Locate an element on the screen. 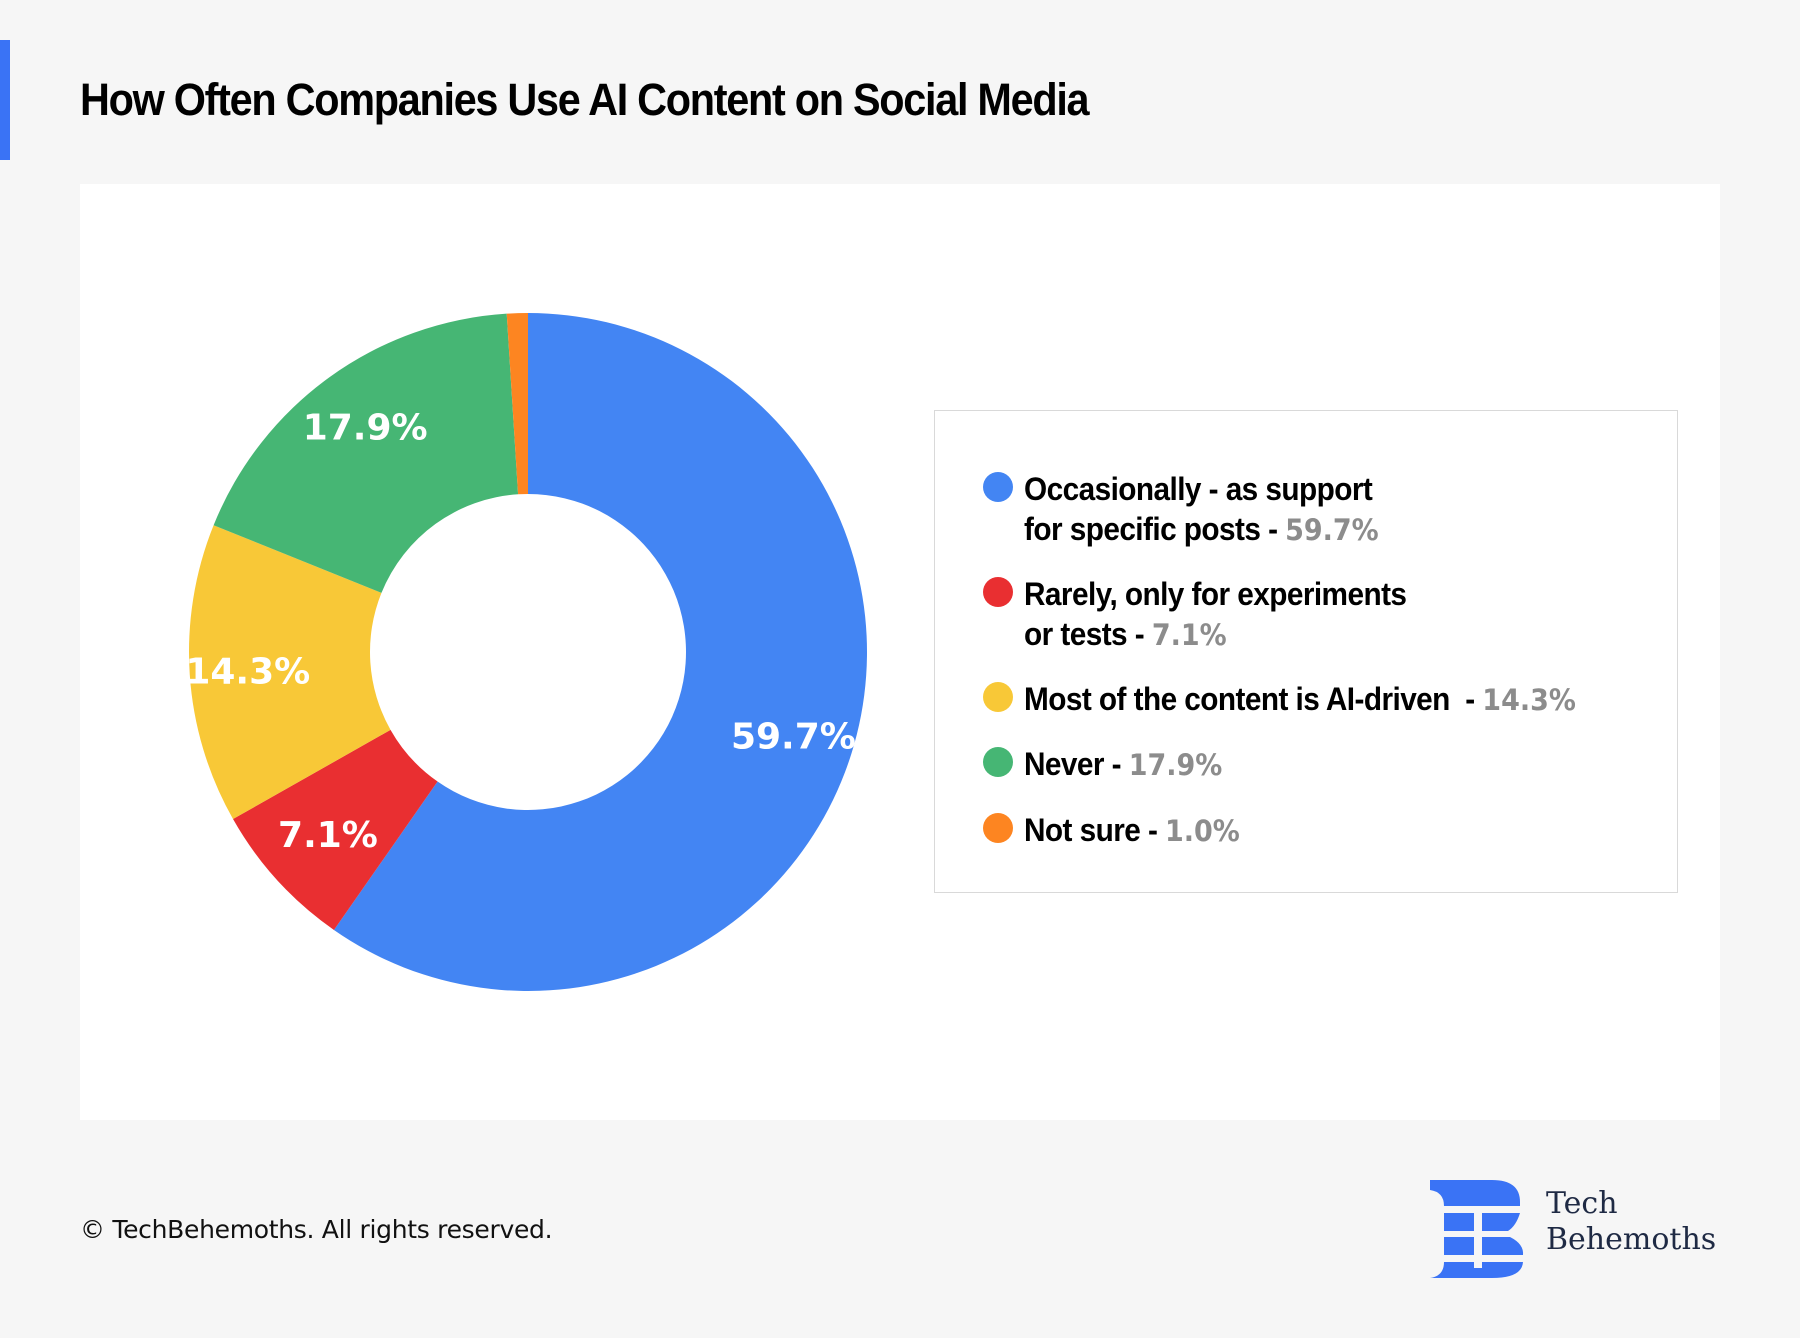 The width and height of the screenshot is (1800, 1338). legend-item-mostly-ai: Most of the content is AI-driven - 14.3% is located at coordinates (1300, 699).